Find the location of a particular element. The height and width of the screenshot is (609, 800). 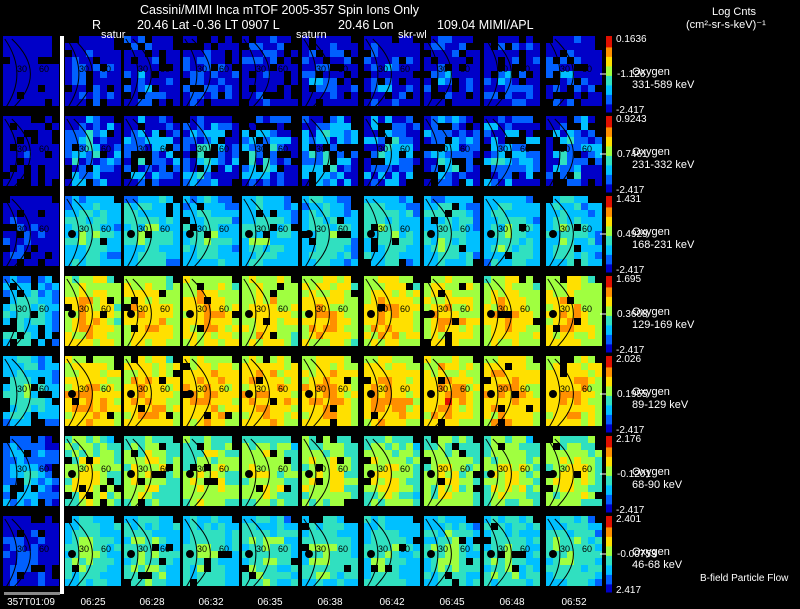

time-tick-label: 06:35 is located at coordinates (270, 602).